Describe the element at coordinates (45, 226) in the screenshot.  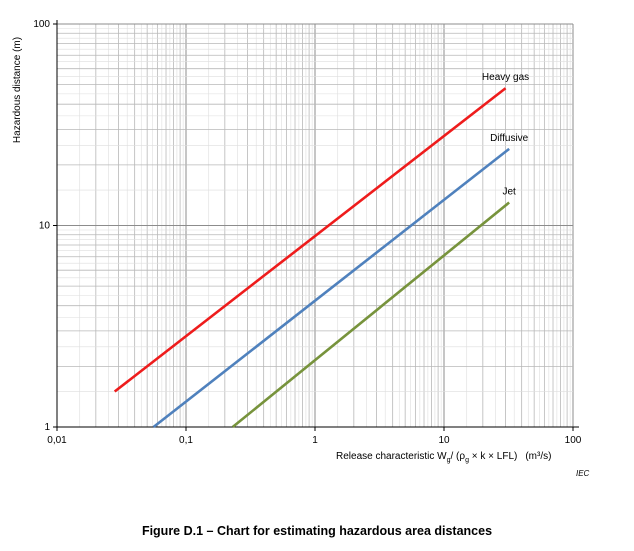
I see `y-tick-label: 10` at that location.